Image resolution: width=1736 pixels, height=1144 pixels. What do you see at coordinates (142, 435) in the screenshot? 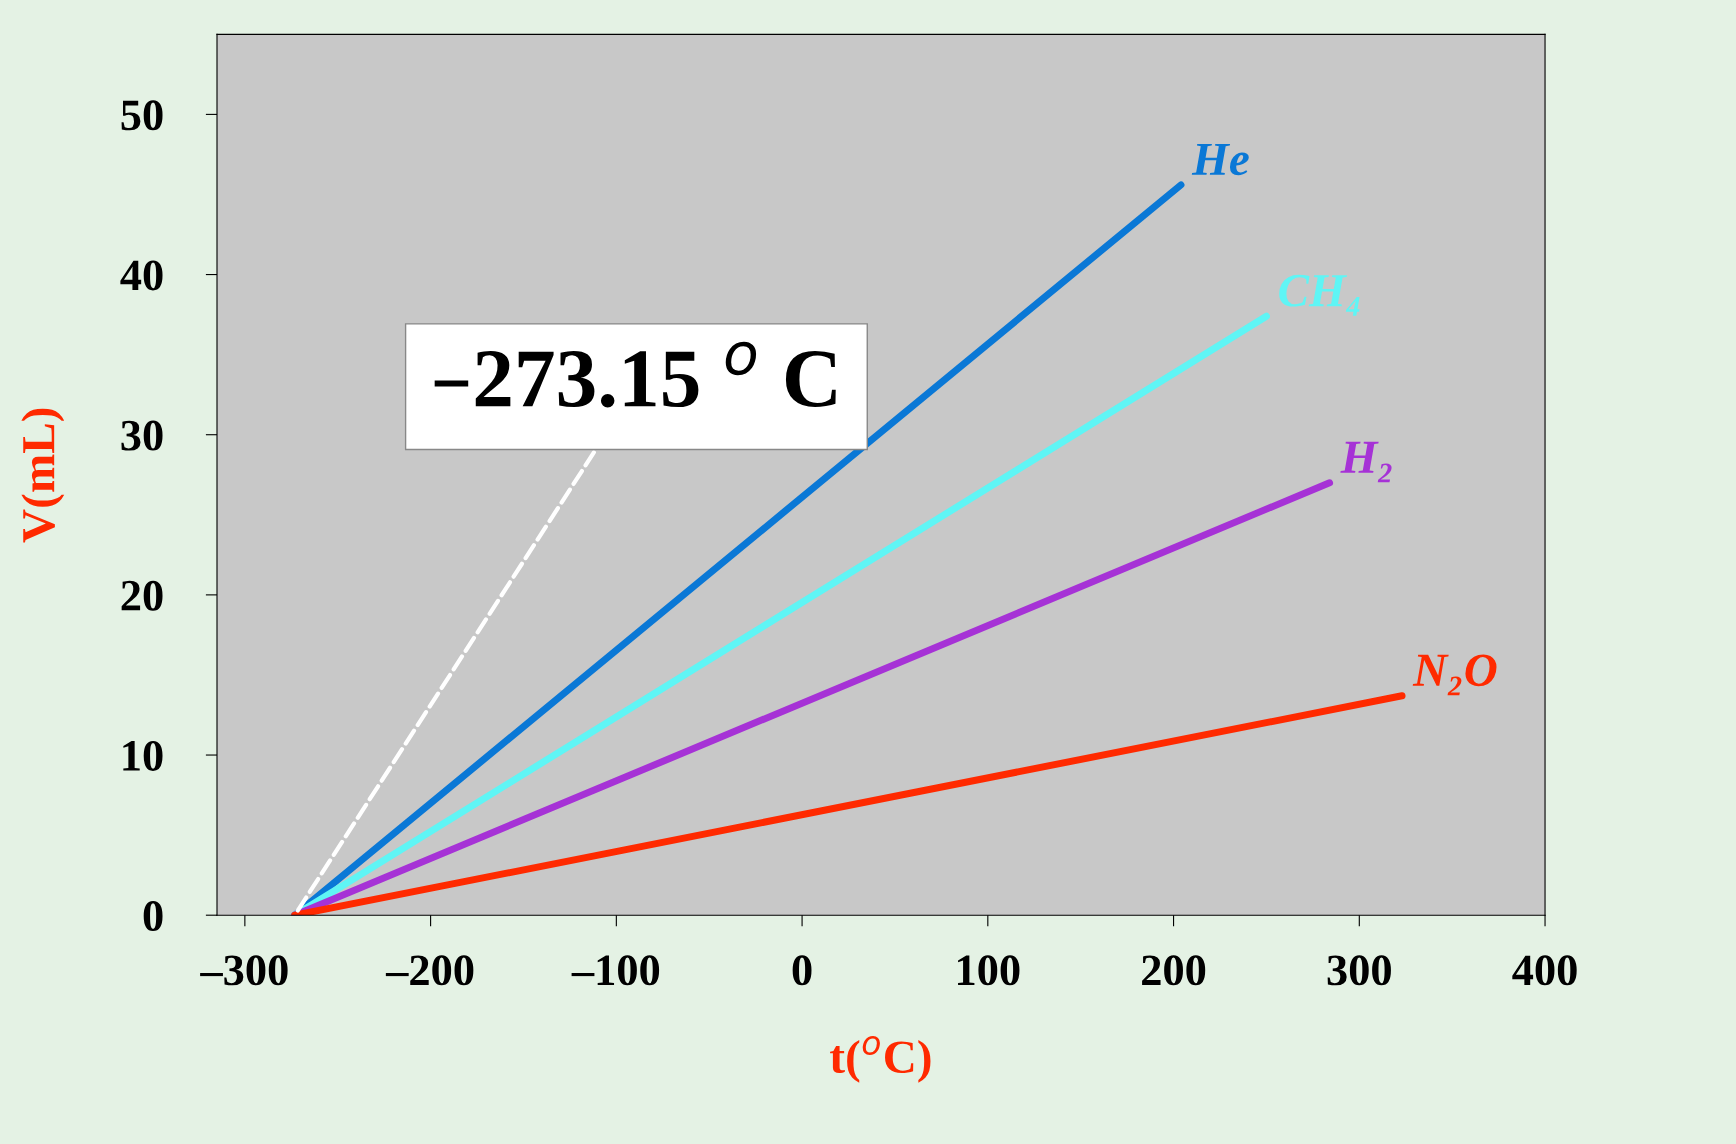
I see `y-tick-label: 30` at bounding box center [142, 435].